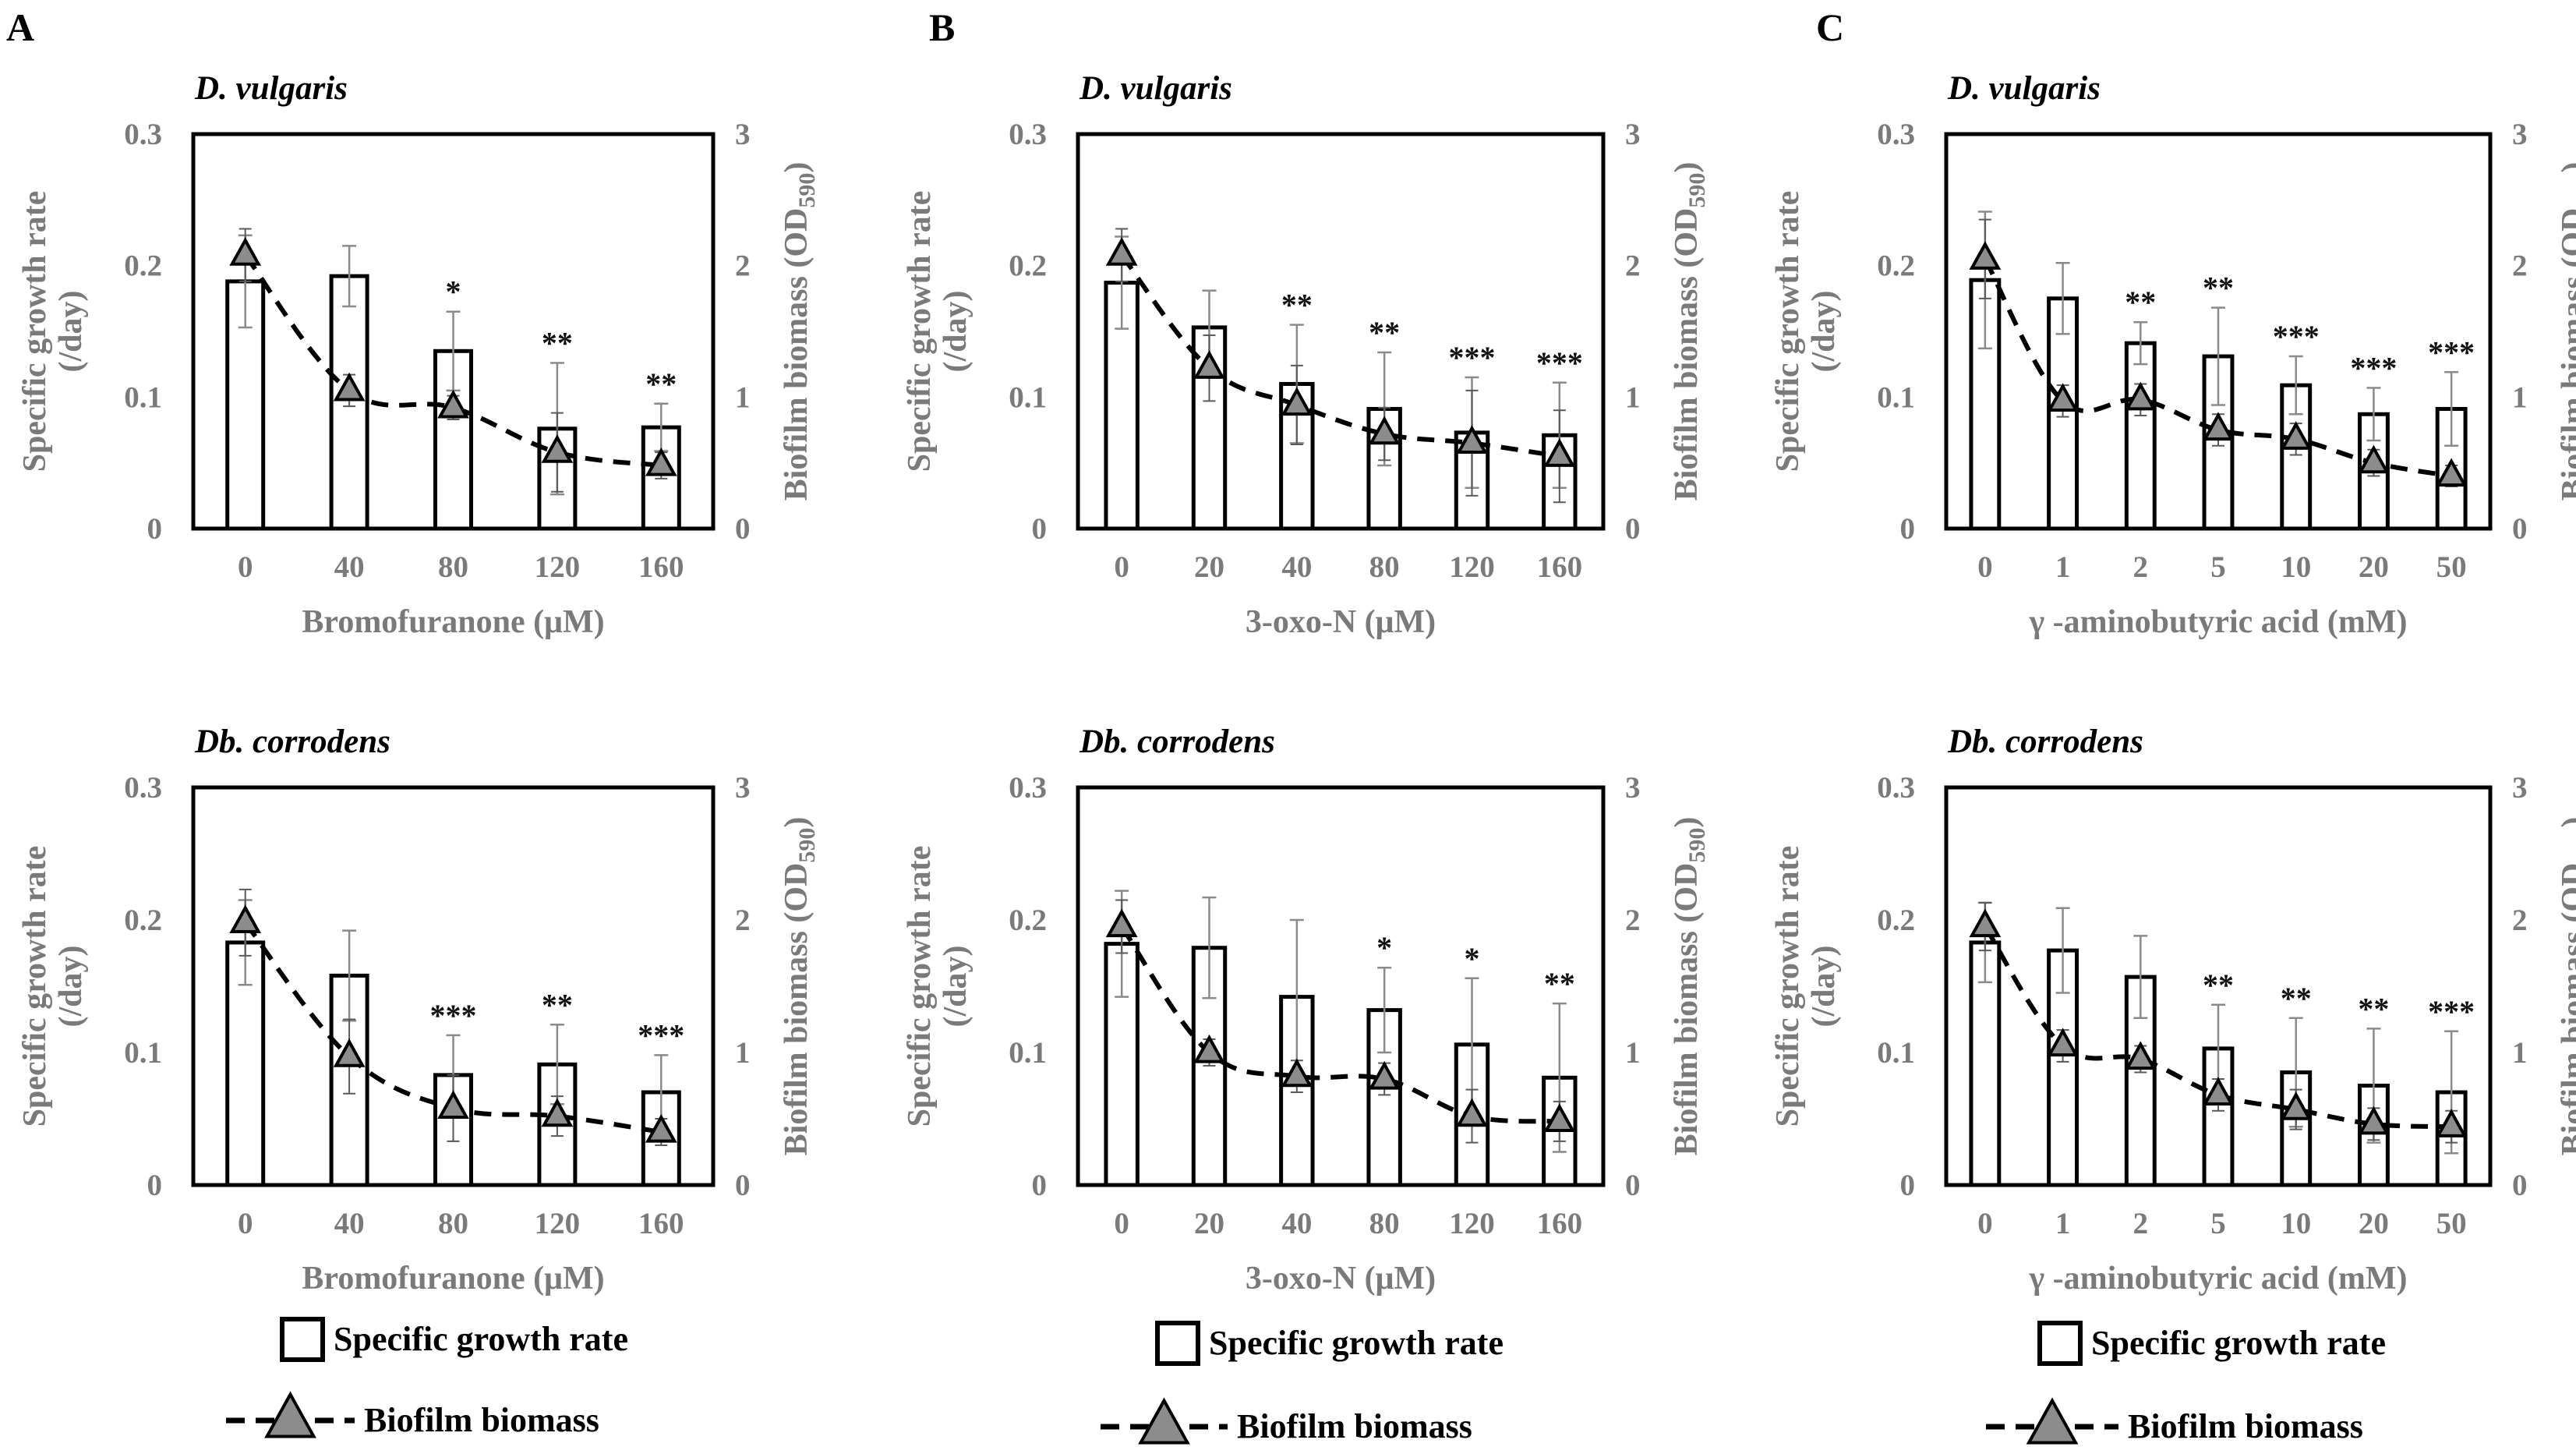 The image size is (2576, 1454). What do you see at coordinates (1633, 529) in the screenshot?
I see `y-right-tick-label: 0` at bounding box center [1633, 529].